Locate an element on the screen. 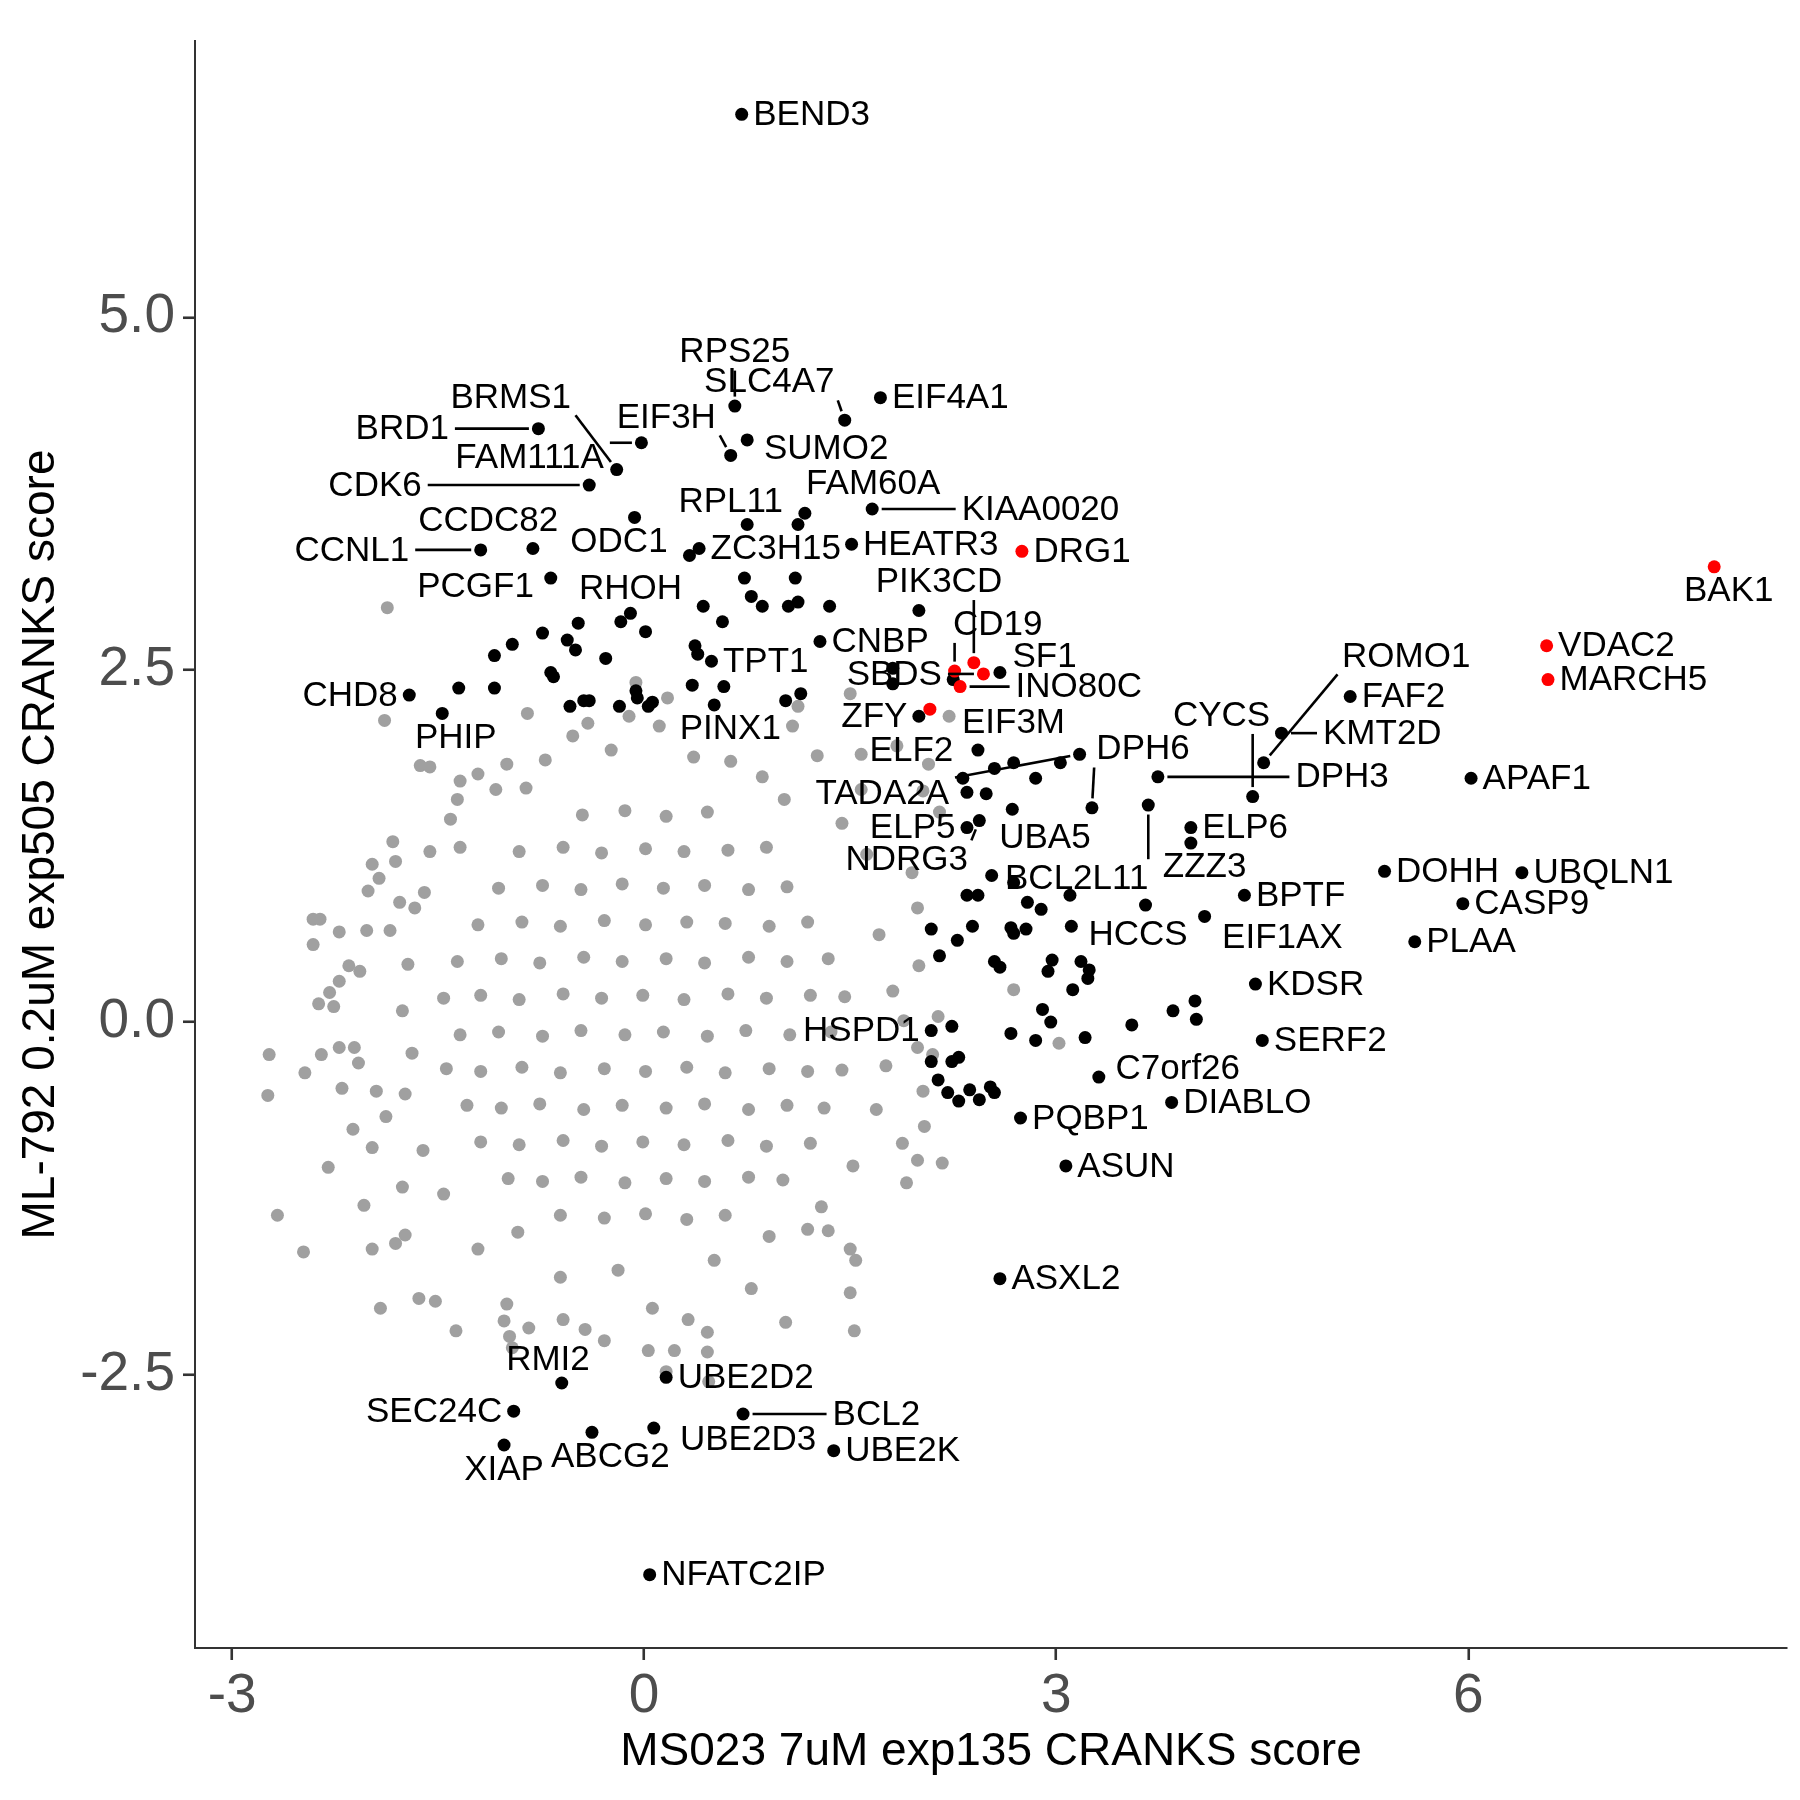 The width and height of the screenshot is (1800, 1800). data-label: UBE2D3 is located at coordinates (748, 1437).